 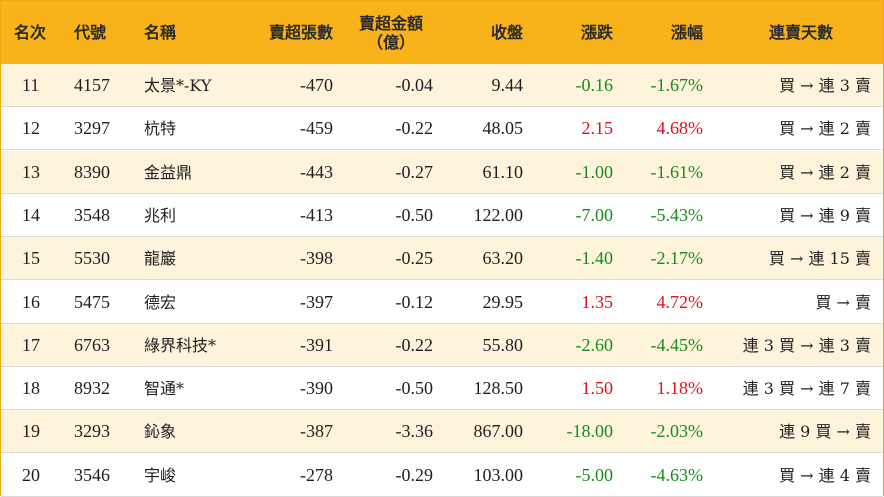 I want to click on cell-name: 鈊象, so click(x=160, y=432).